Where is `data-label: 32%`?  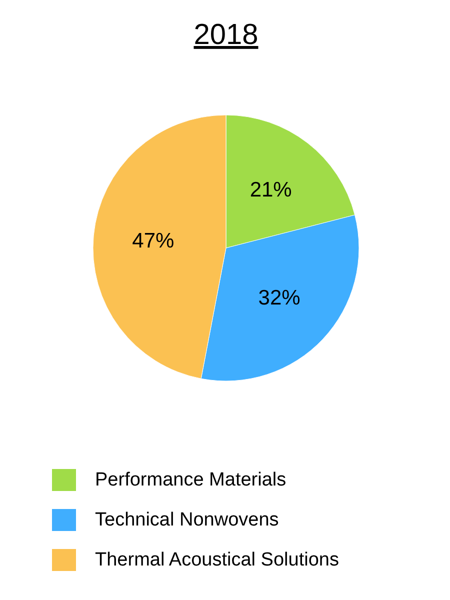
data-label: 32% is located at coordinates (279, 298).